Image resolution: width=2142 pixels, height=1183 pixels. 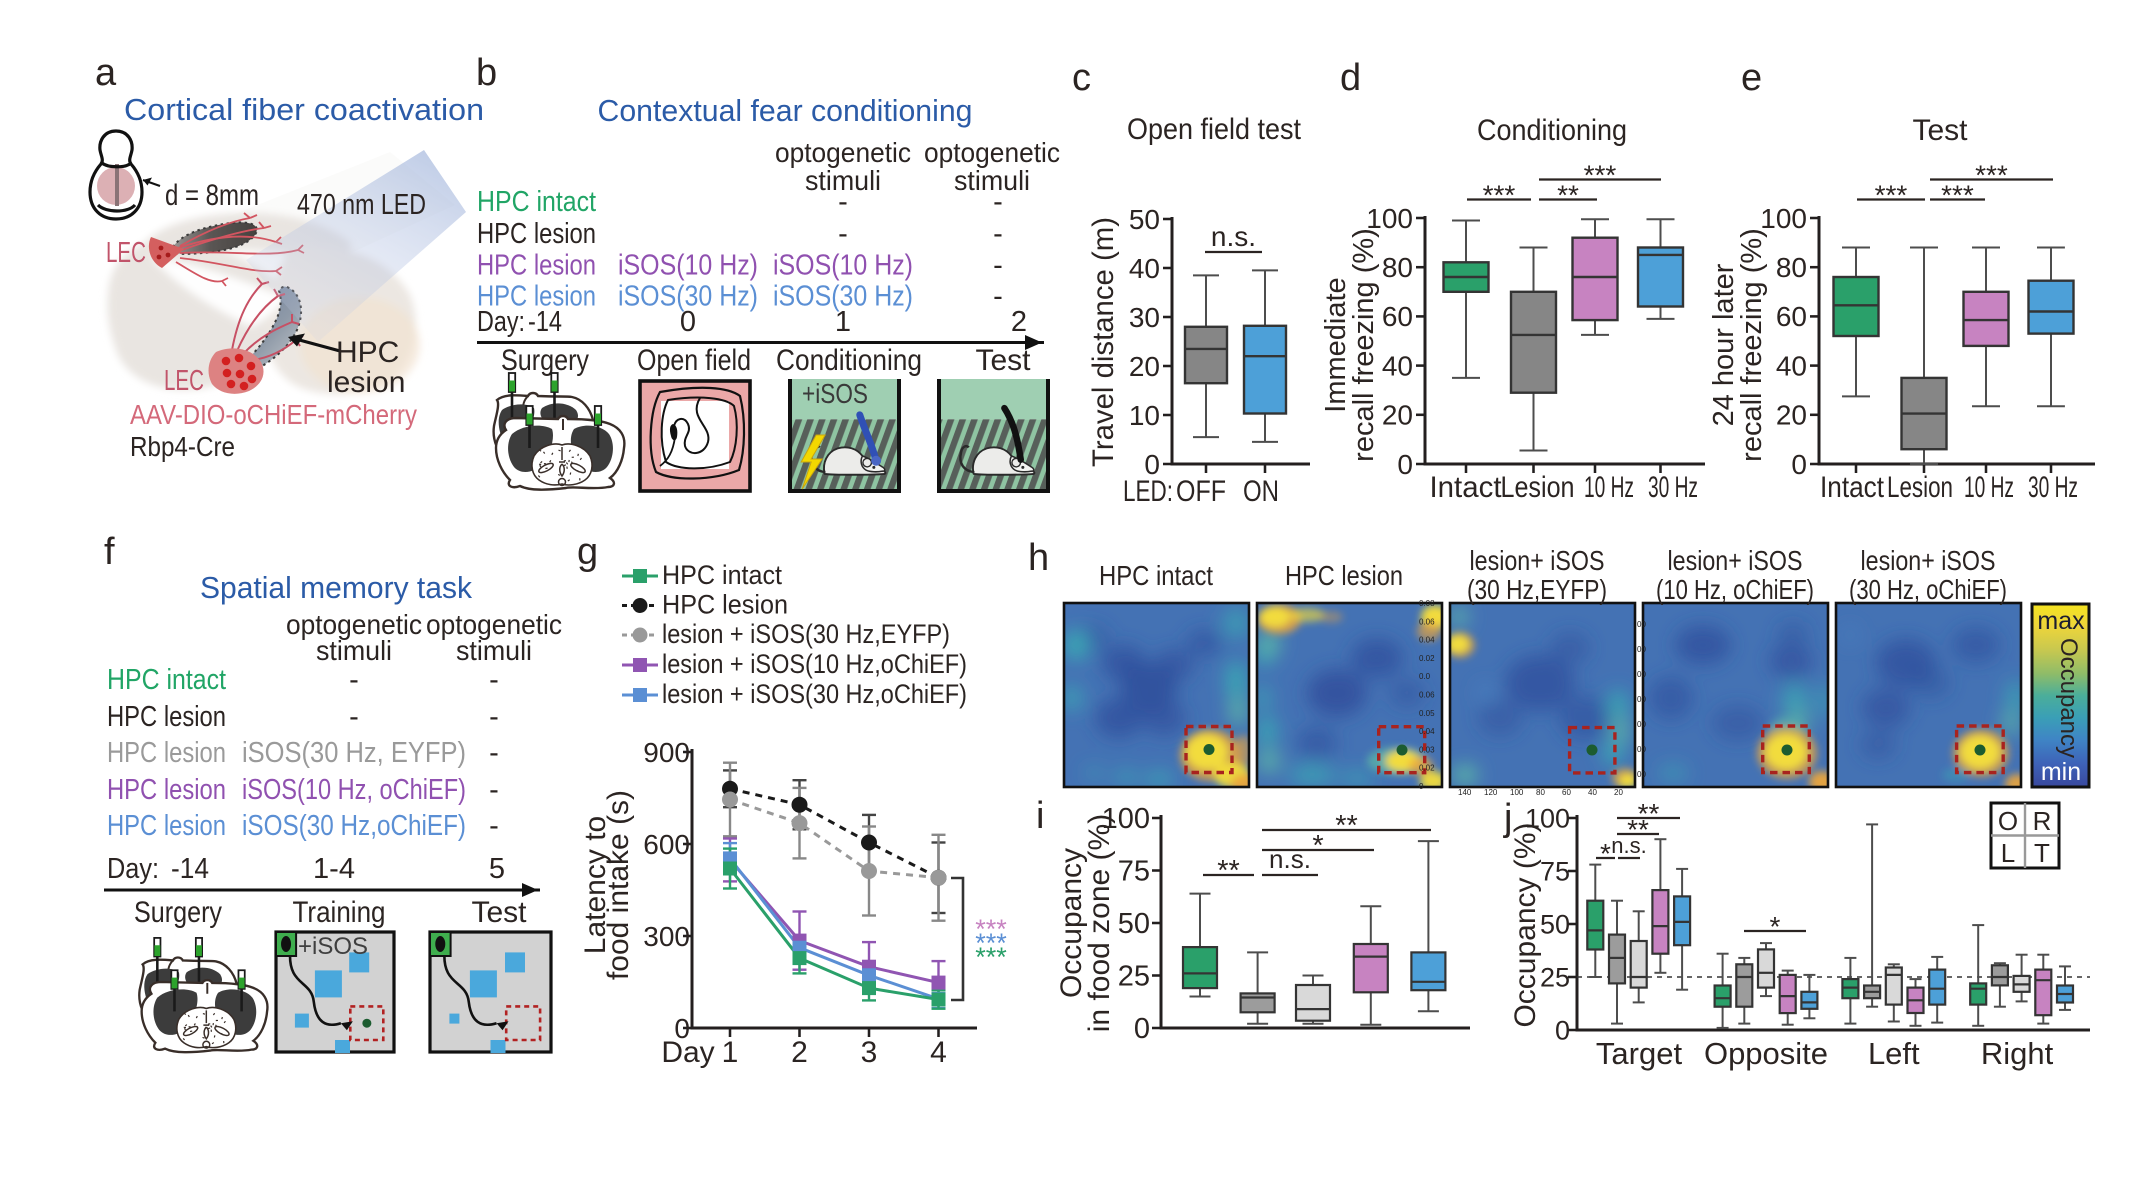 I want to click on svg-text: 0.0, so click(x=1425, y=676).